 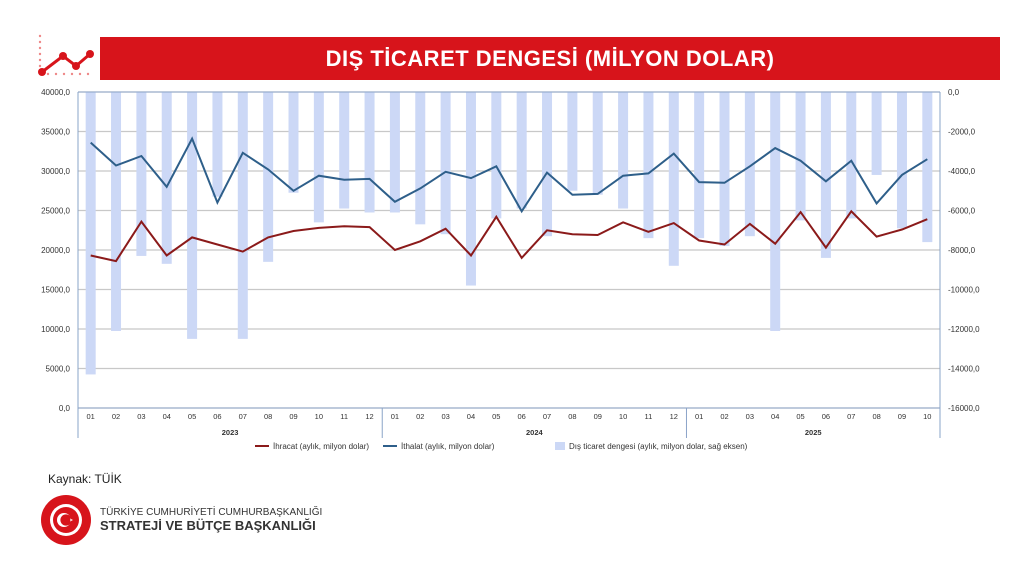 I want to click on source-note: Kaynak: TÜİK, so click(x=85, y=479).